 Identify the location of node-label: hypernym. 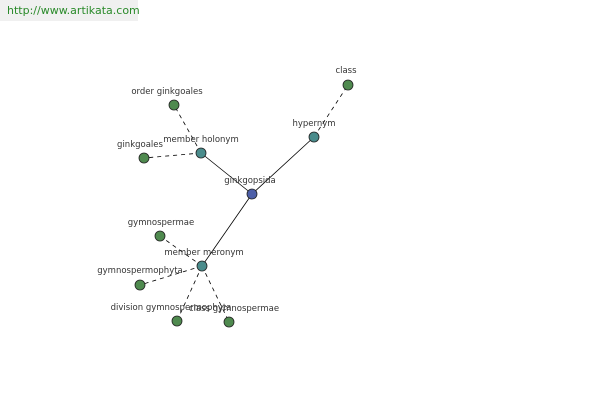
(313, 124).